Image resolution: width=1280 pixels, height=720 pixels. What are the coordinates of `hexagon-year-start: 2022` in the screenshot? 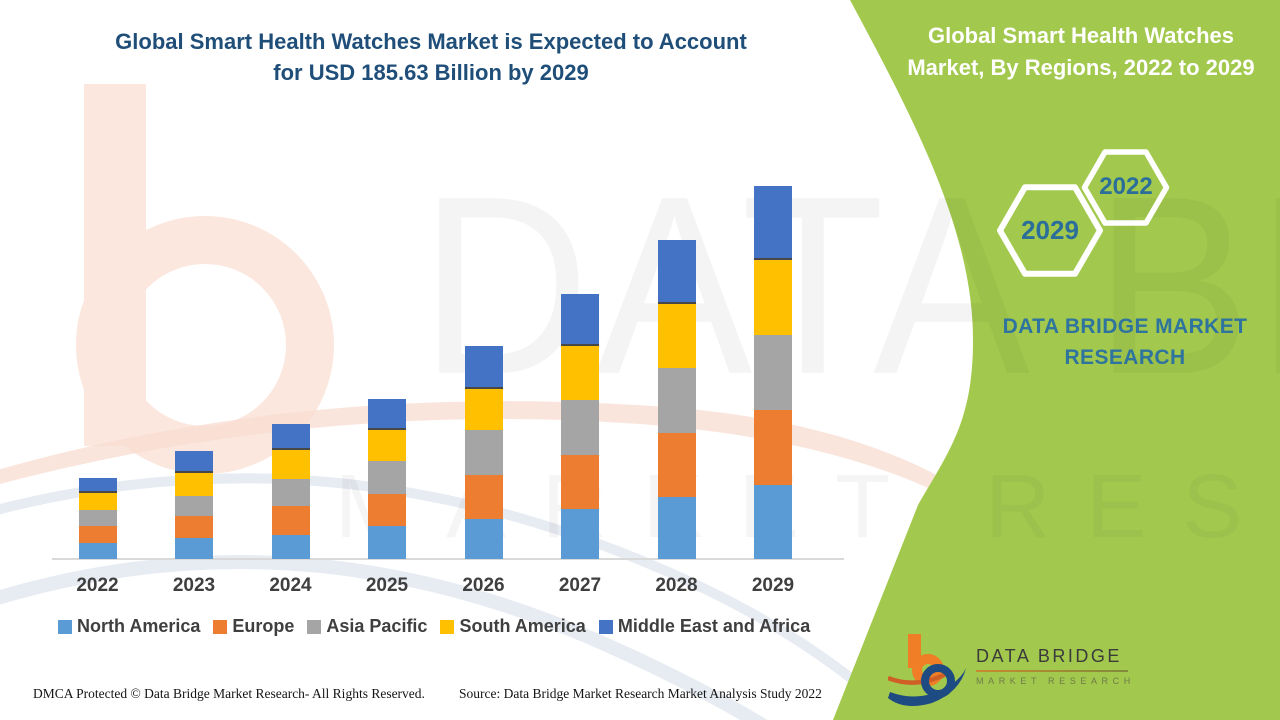 It's located at (1126, 186).